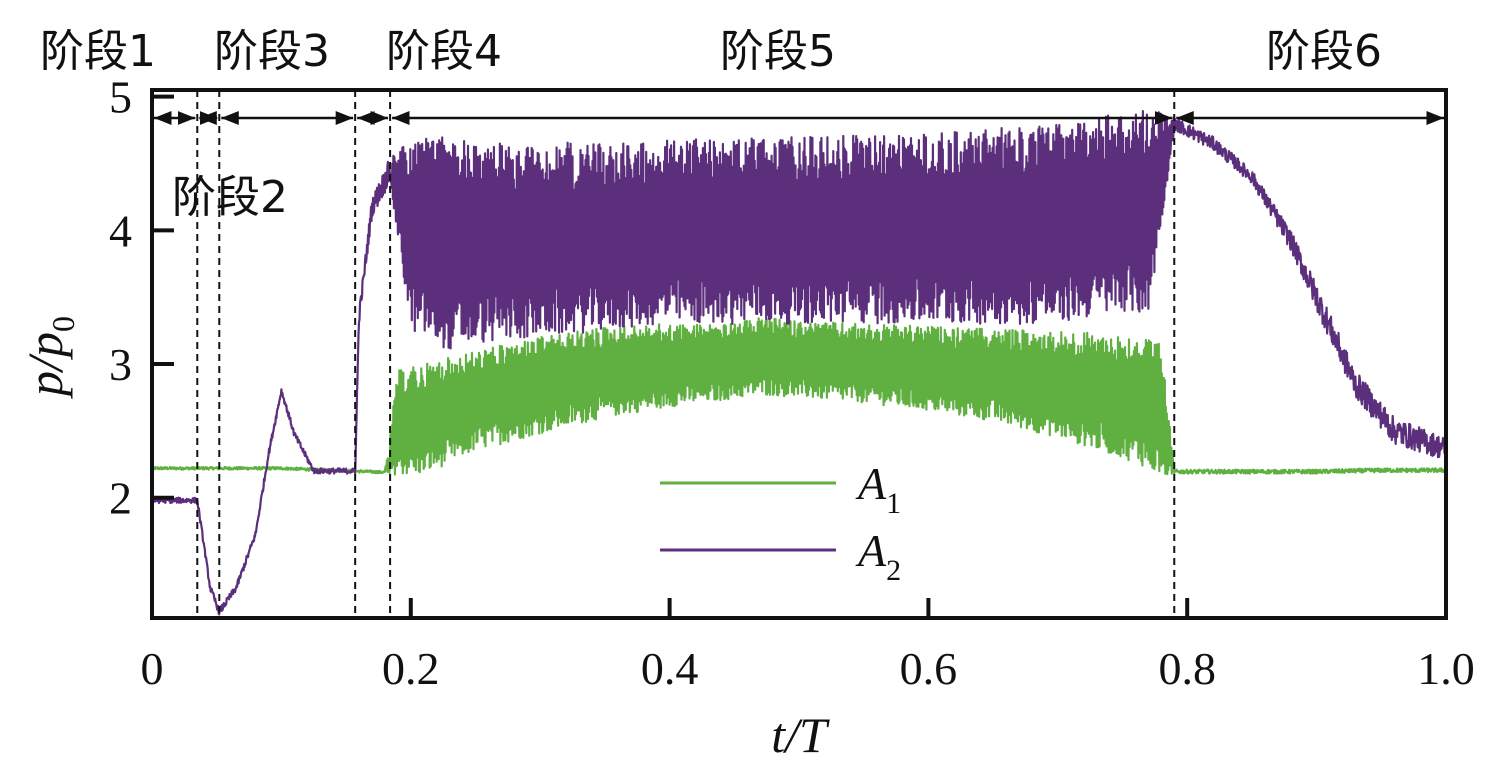  Describe the element at coordinates (120, 364) in the screenshot. I see `y-tick-label: 3` at that location.